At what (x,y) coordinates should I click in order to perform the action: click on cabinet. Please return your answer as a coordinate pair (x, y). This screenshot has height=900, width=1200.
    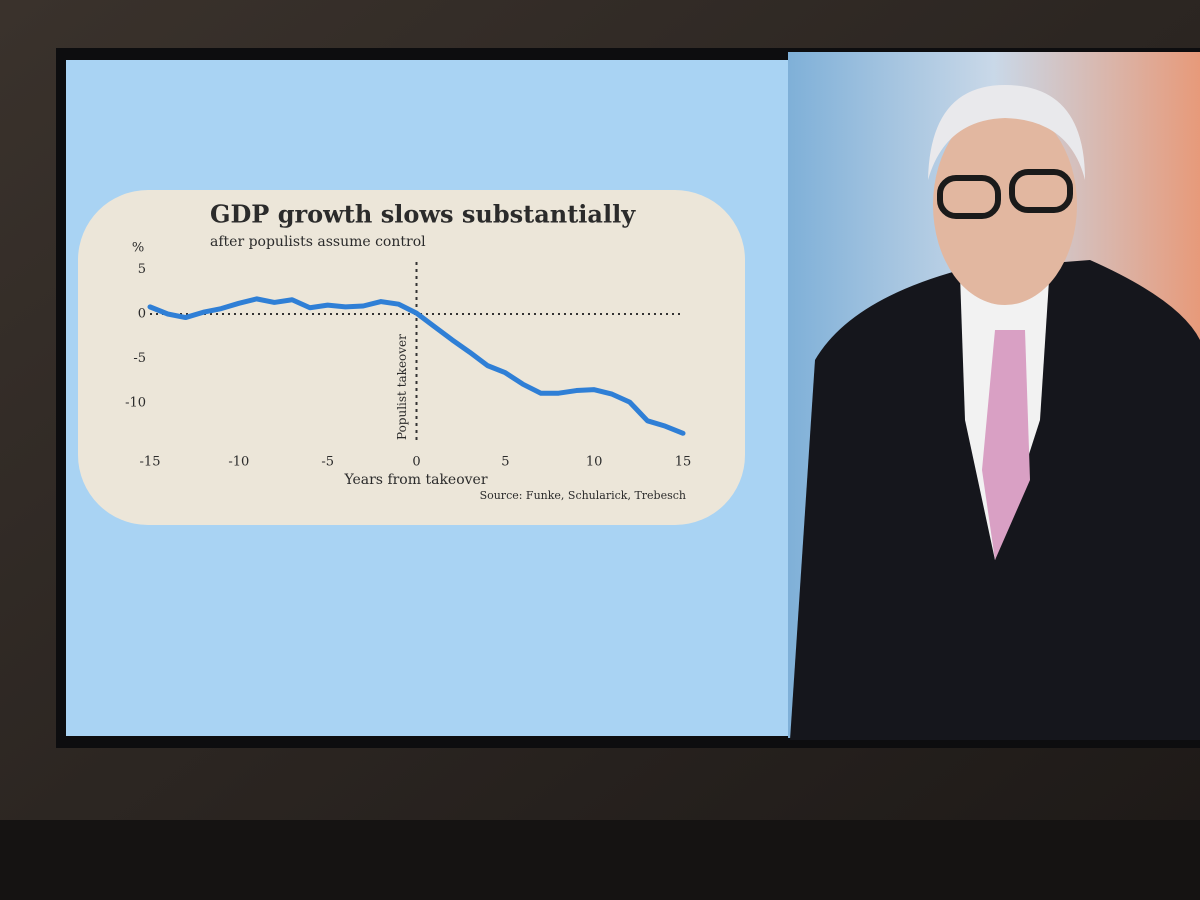
    Looking at the image, I should click on (600, 860).